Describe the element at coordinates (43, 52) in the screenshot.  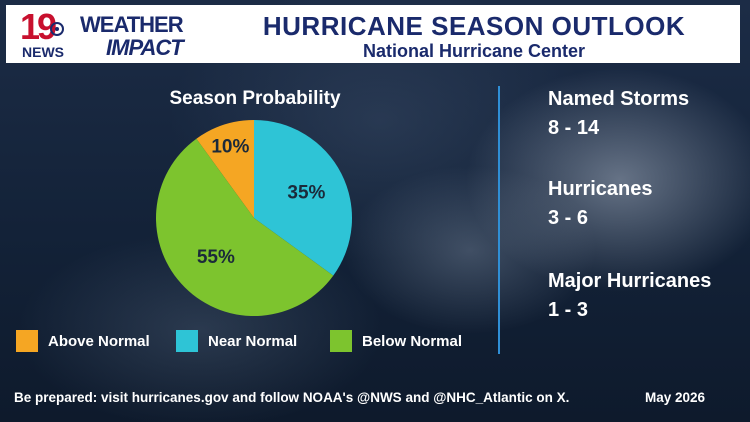
I see `logo-news: NEWS` at that location.